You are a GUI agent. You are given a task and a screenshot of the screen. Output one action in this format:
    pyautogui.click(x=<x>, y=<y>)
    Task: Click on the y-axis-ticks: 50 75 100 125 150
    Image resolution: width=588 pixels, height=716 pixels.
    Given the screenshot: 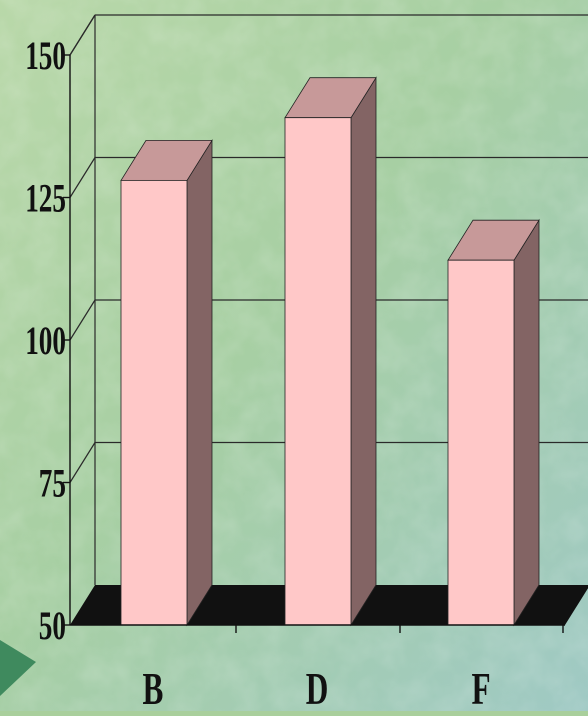 What is the action you would take?
    pyautogui.click(x=47, y=341)
    